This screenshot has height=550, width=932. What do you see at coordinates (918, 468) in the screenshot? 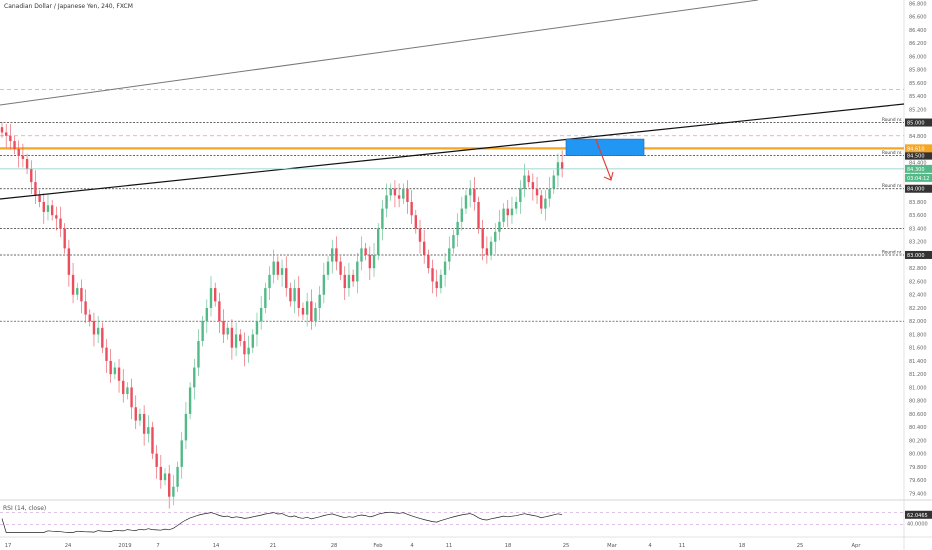
I see `y-tick-label: 79.800` at bounding box center [918, 468].